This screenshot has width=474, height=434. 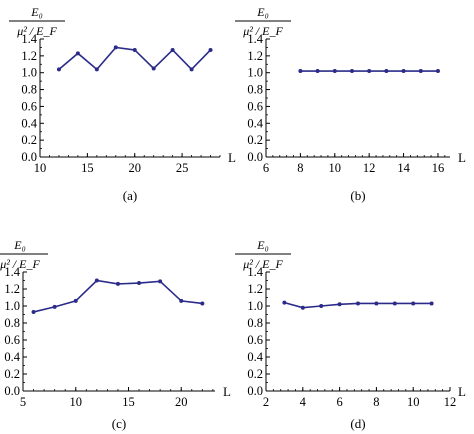 I want to click on panel-caption: (b), so click(x=357, y=195).